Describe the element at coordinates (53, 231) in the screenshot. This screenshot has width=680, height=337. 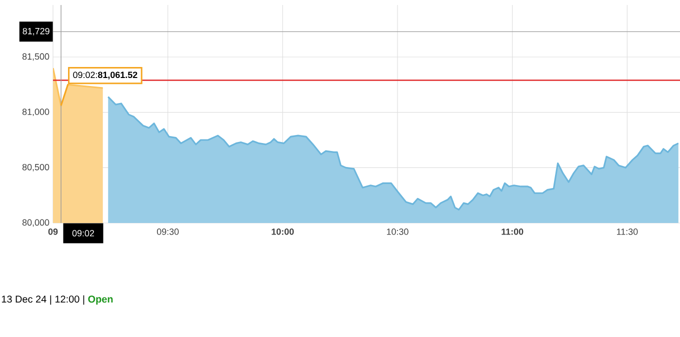
I see `x-tick-label: 09` at that location.